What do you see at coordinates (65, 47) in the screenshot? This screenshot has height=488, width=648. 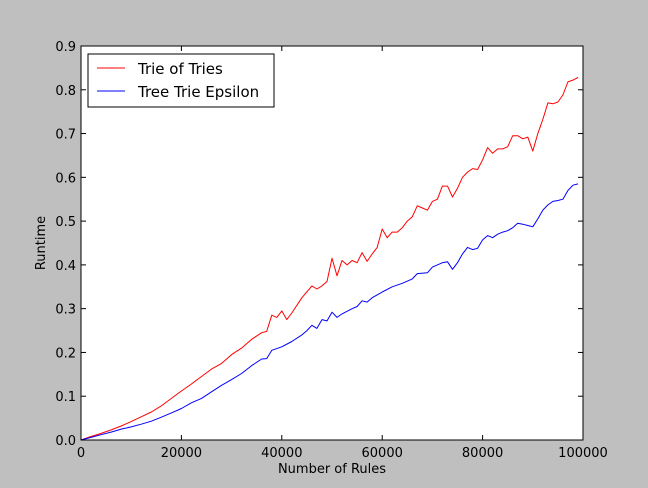 I see `y-tick-label: 0.9` at bounding box center [65, 47].